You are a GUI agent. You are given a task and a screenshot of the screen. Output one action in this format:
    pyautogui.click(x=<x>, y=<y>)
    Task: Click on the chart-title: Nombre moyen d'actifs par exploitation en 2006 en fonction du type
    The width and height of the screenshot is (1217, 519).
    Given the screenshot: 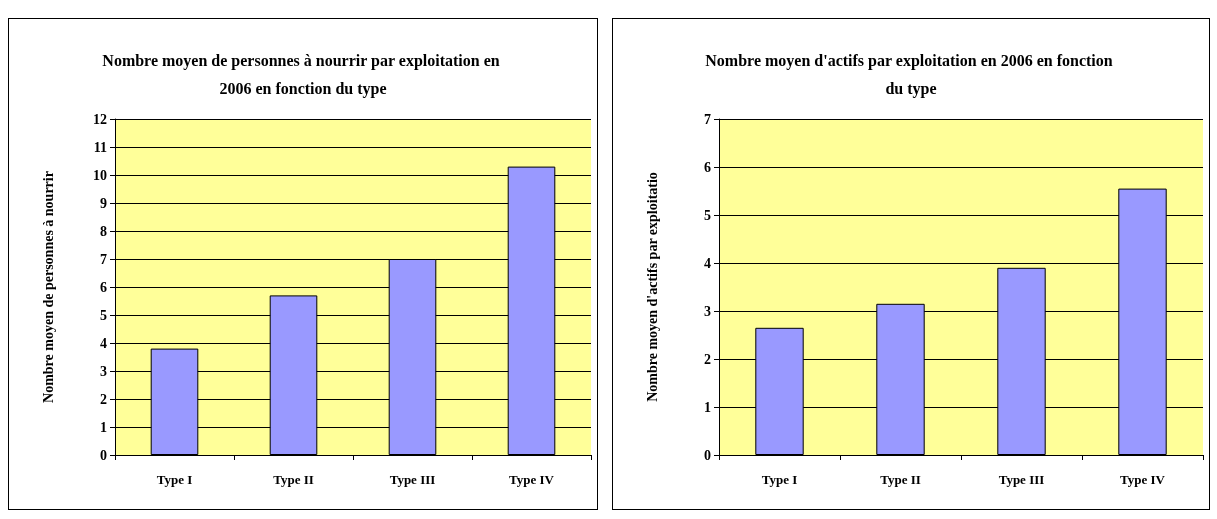 What is the action you would take?
    pyautogui.click(x=911, y=74)
    